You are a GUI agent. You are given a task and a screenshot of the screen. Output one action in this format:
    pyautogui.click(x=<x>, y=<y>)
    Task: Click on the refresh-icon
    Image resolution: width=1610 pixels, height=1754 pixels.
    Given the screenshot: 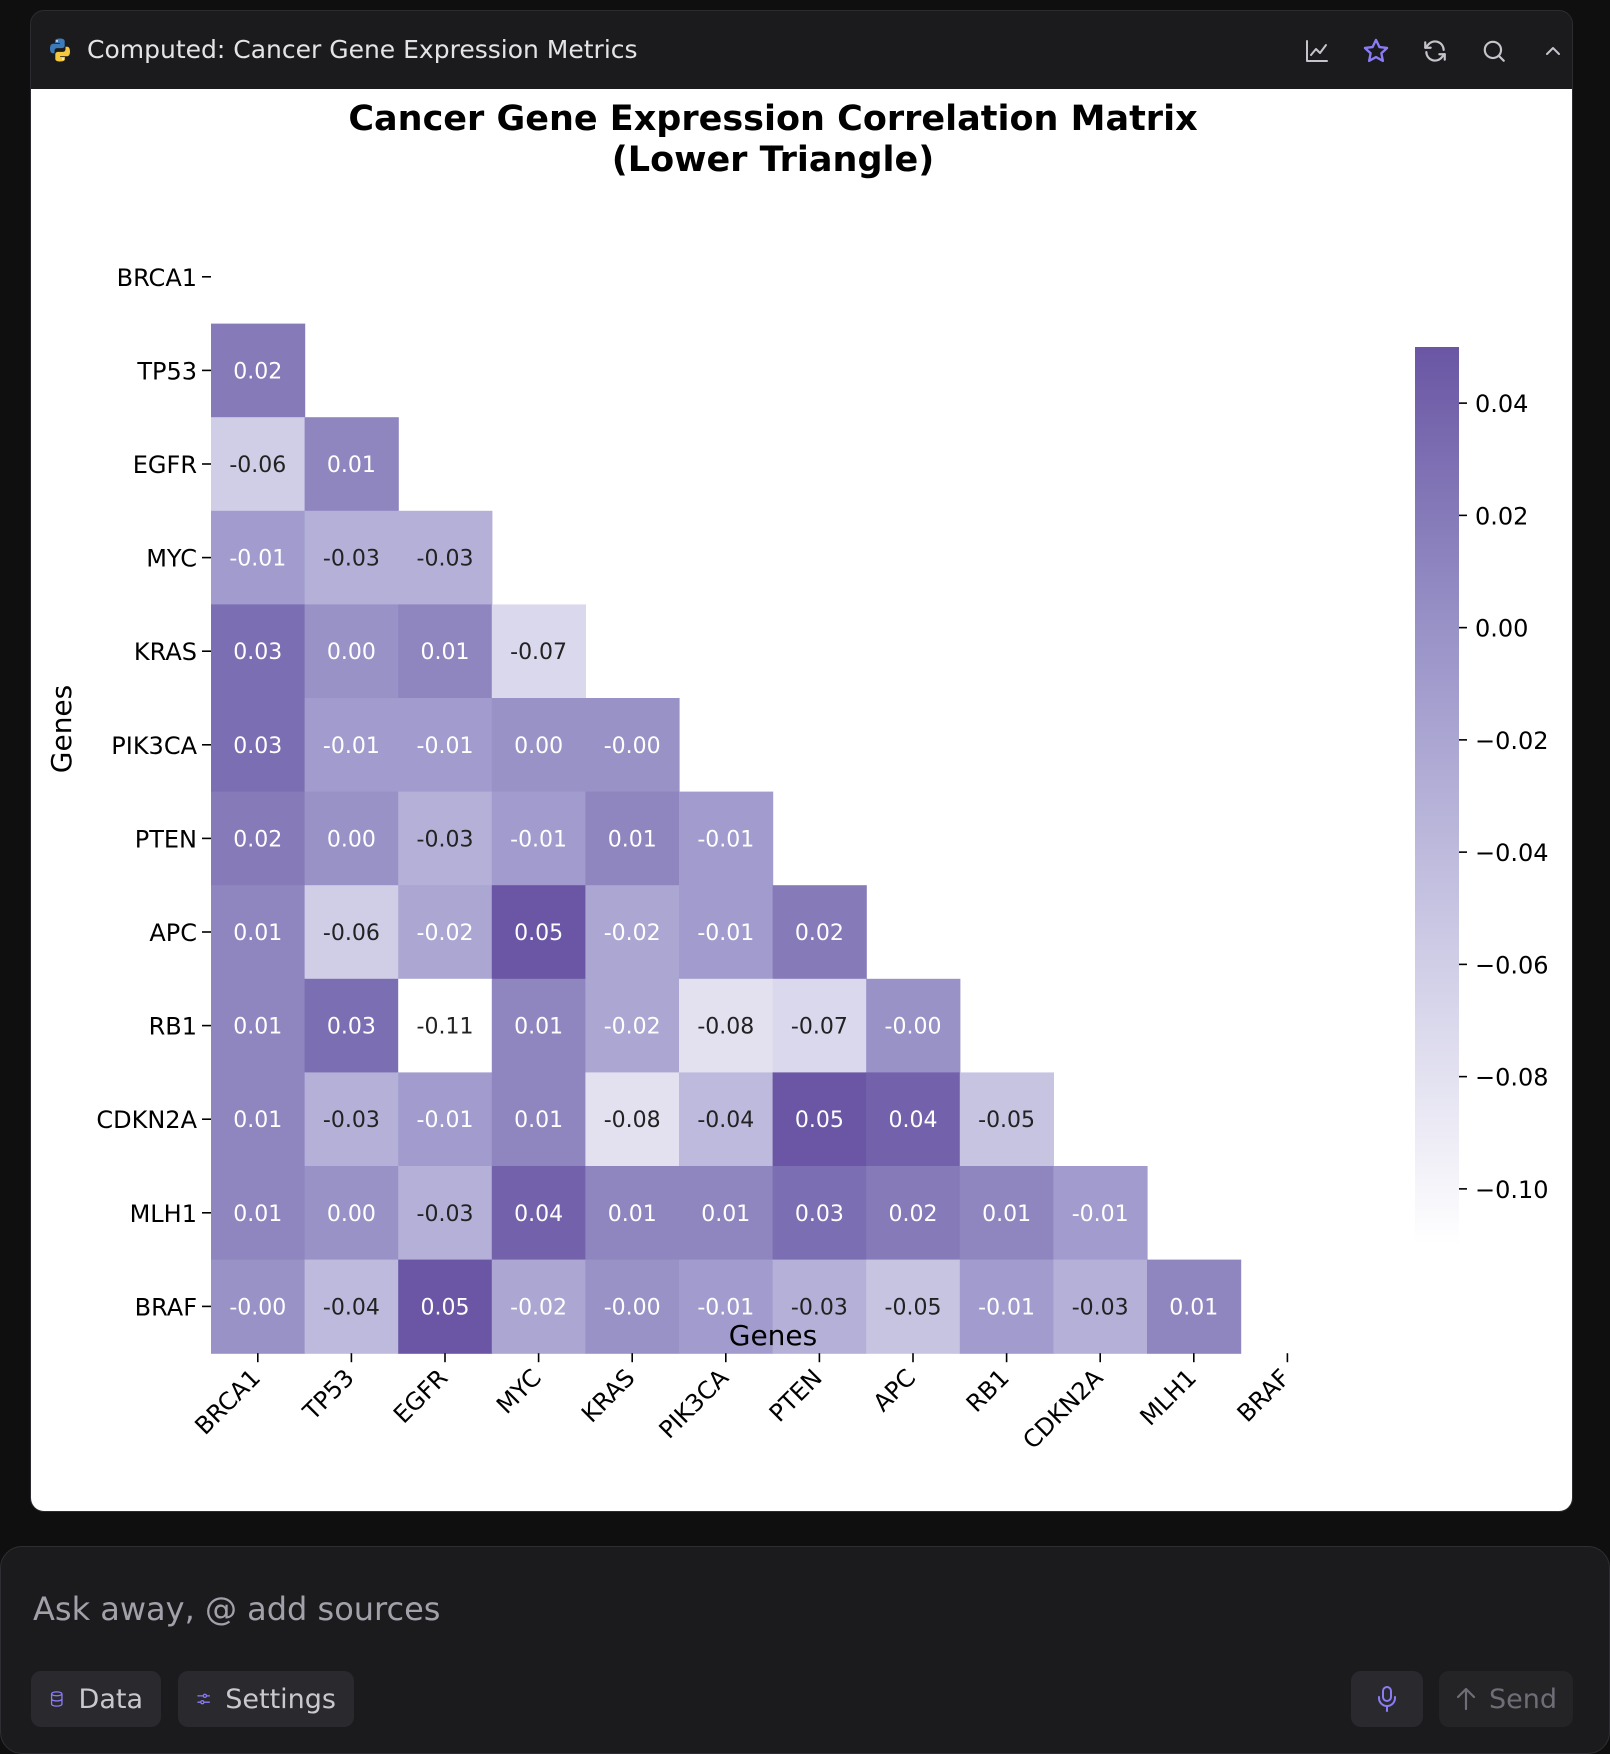 What is the action you would take?
    pyautogui.click(x=1435, y=51)
    